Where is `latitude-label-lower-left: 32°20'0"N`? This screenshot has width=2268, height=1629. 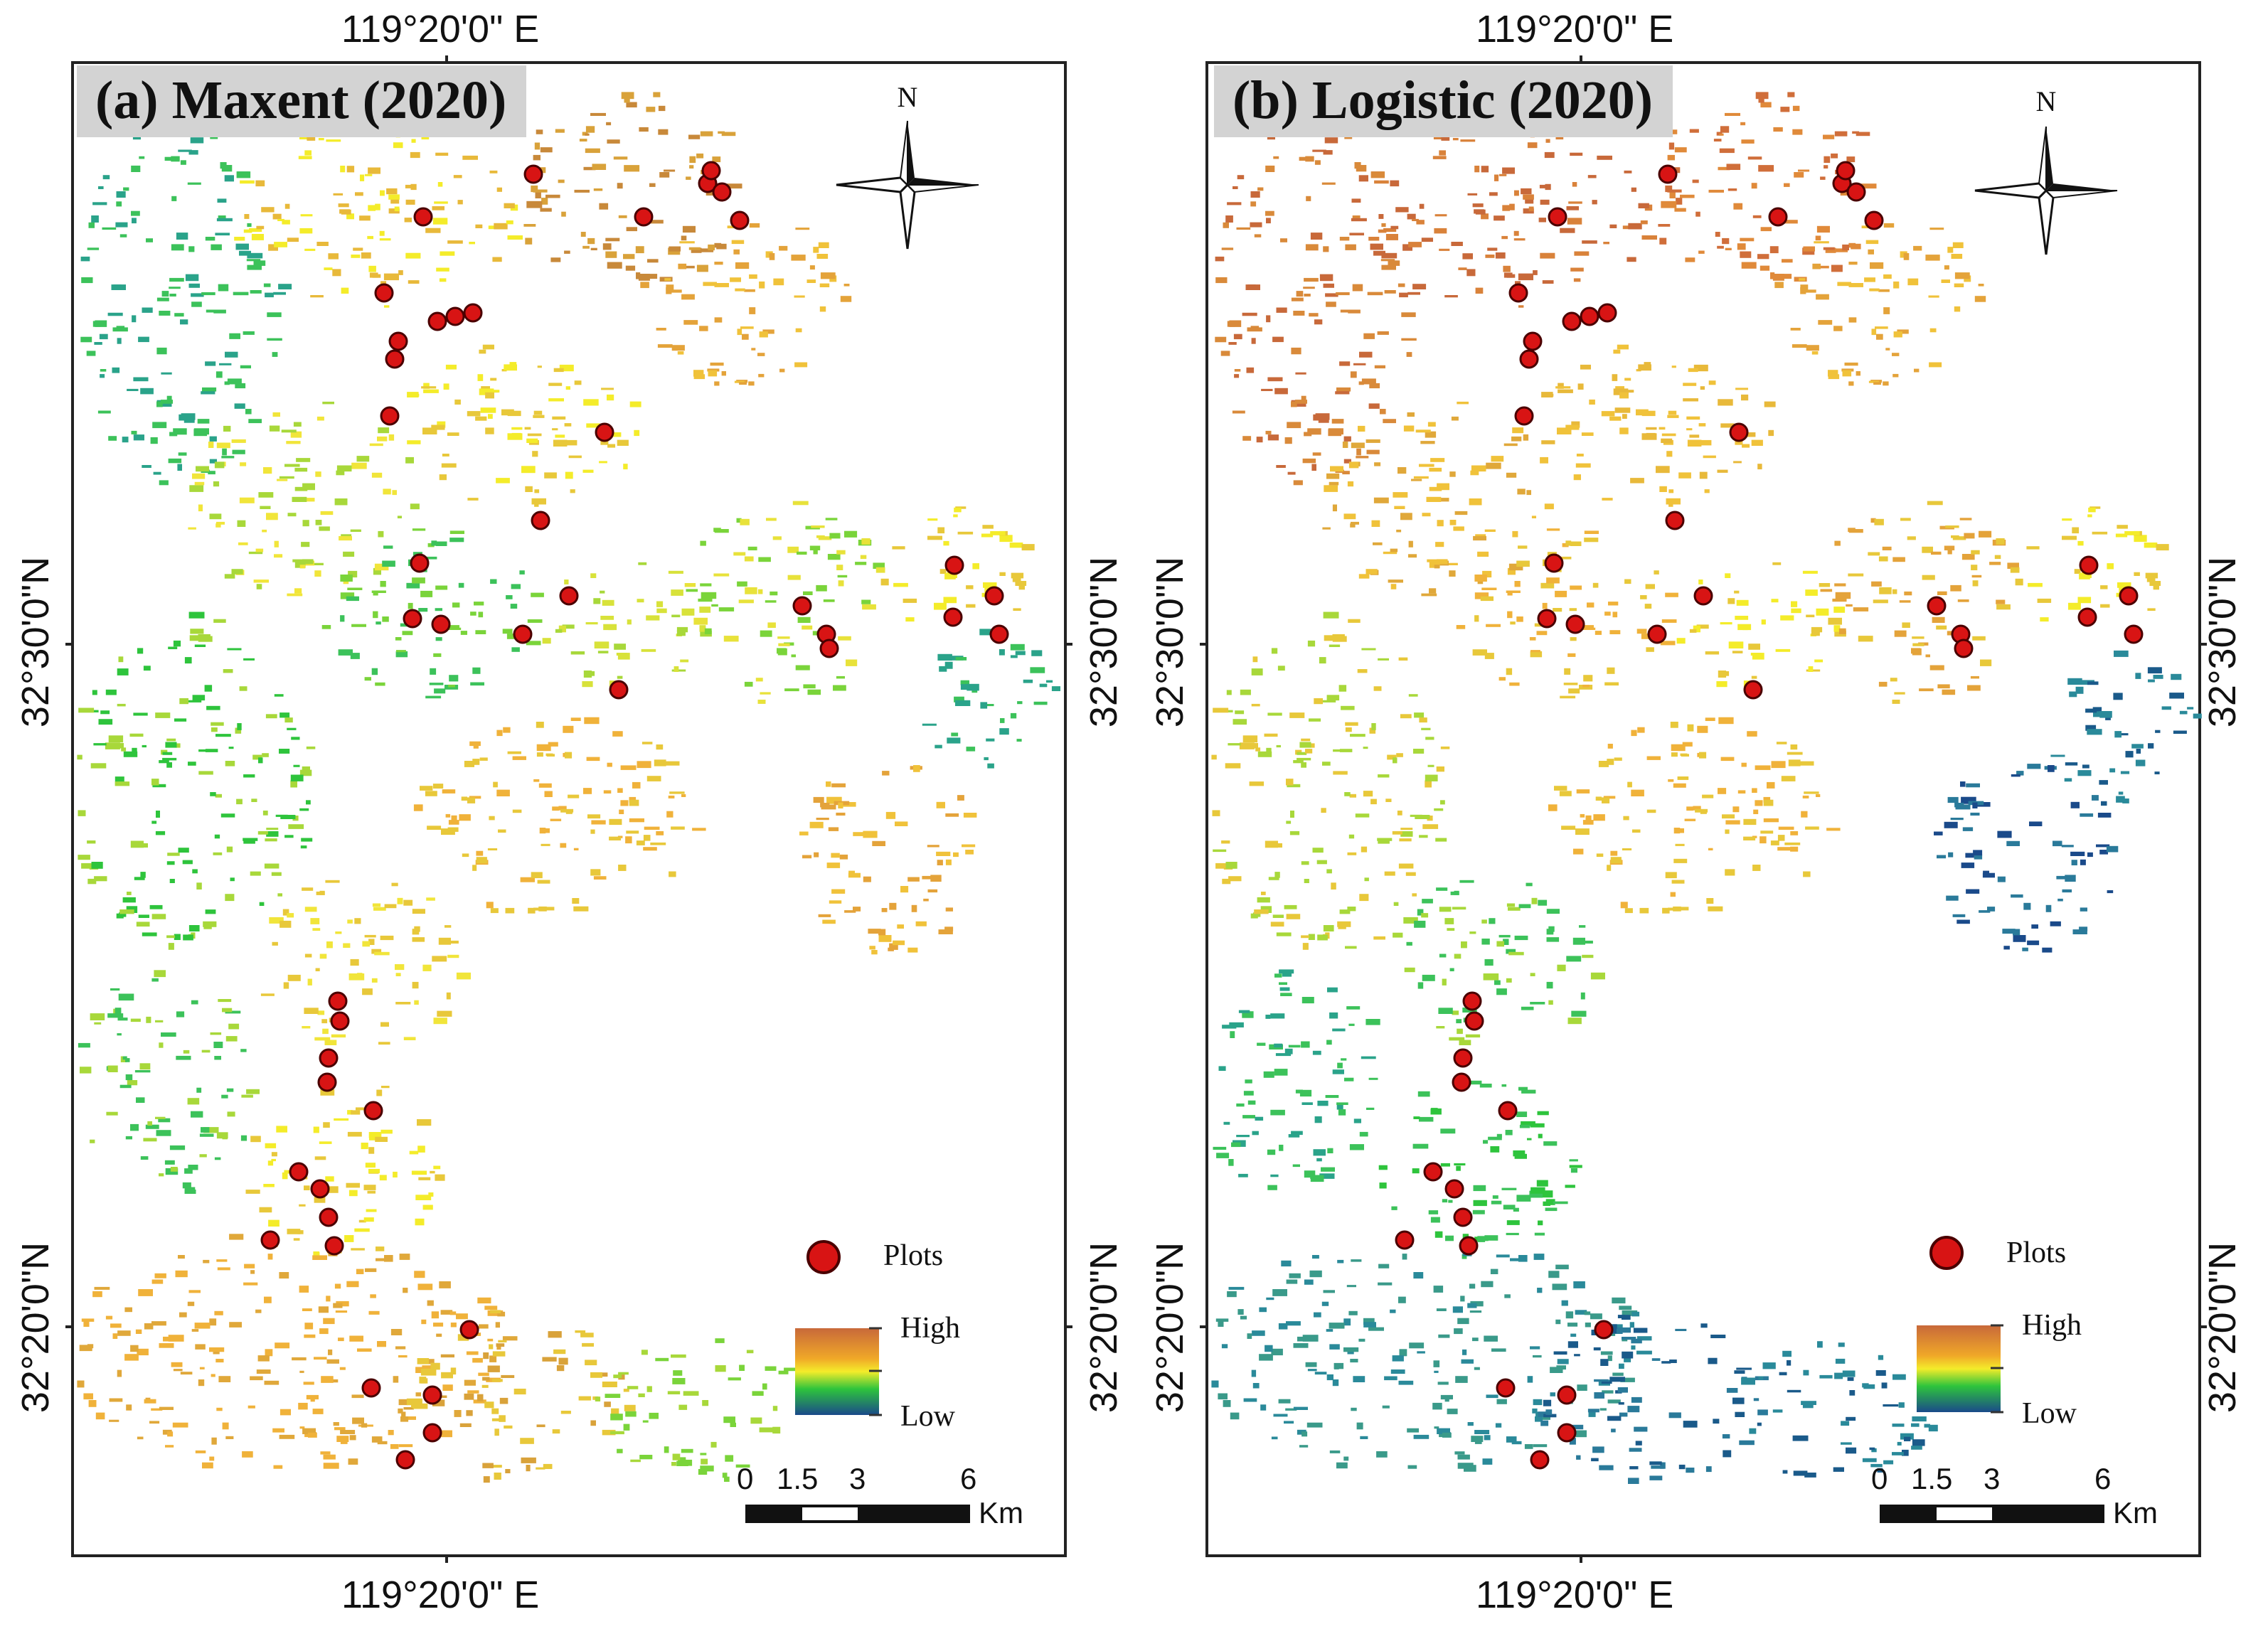
latitude-label-lower-left: 32°20'0"N is located at coordinates (1170, 1328).